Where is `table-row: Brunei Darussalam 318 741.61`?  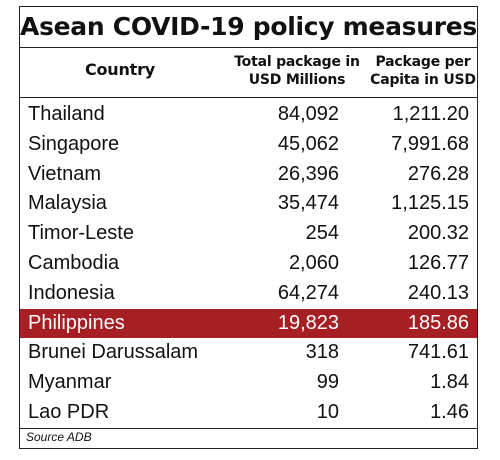 table-row: Brunei Darussalam 318 741.61 is located at coordinates (248, 352).